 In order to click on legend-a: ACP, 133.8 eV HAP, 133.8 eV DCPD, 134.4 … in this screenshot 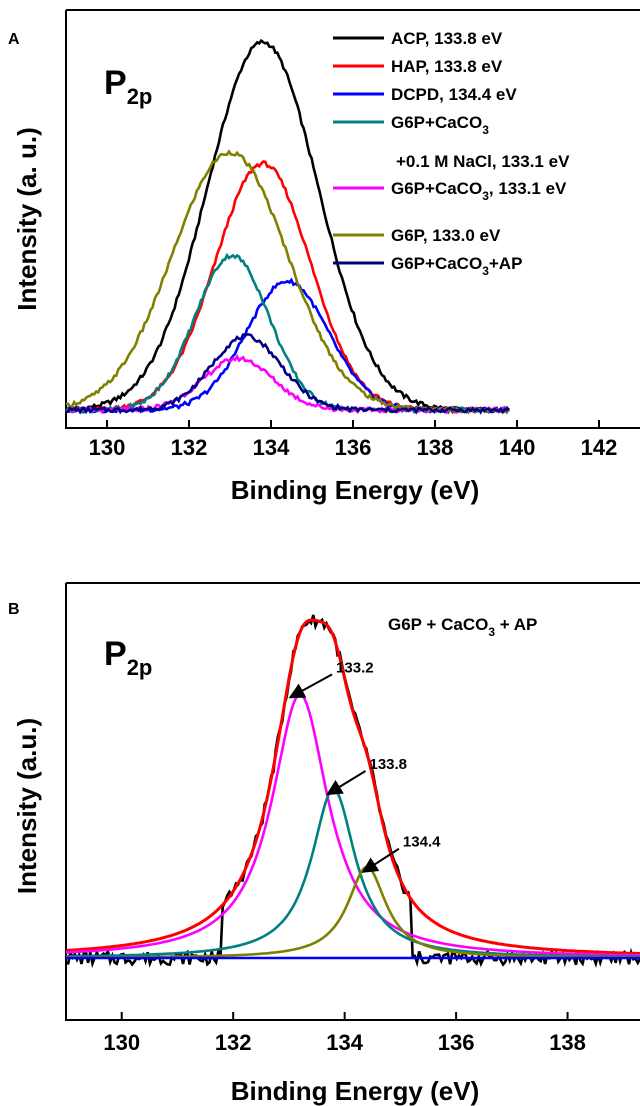, I will do `click(451, 153)`.